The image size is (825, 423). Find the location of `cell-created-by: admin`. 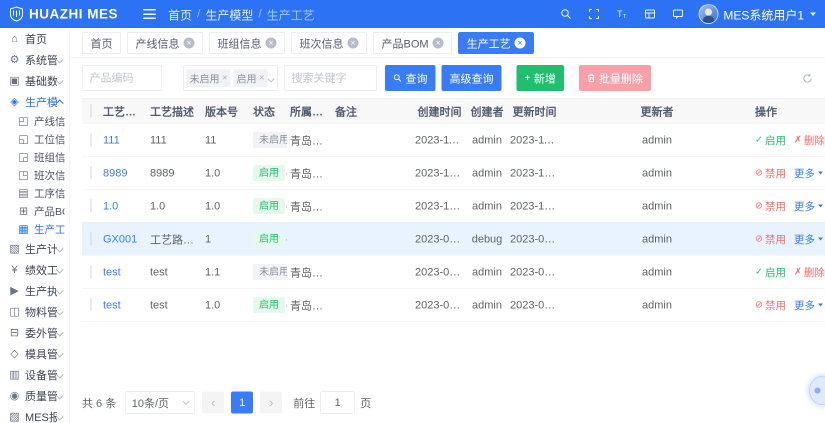

cell-created-by: admin is located at coordinates (487, 206).